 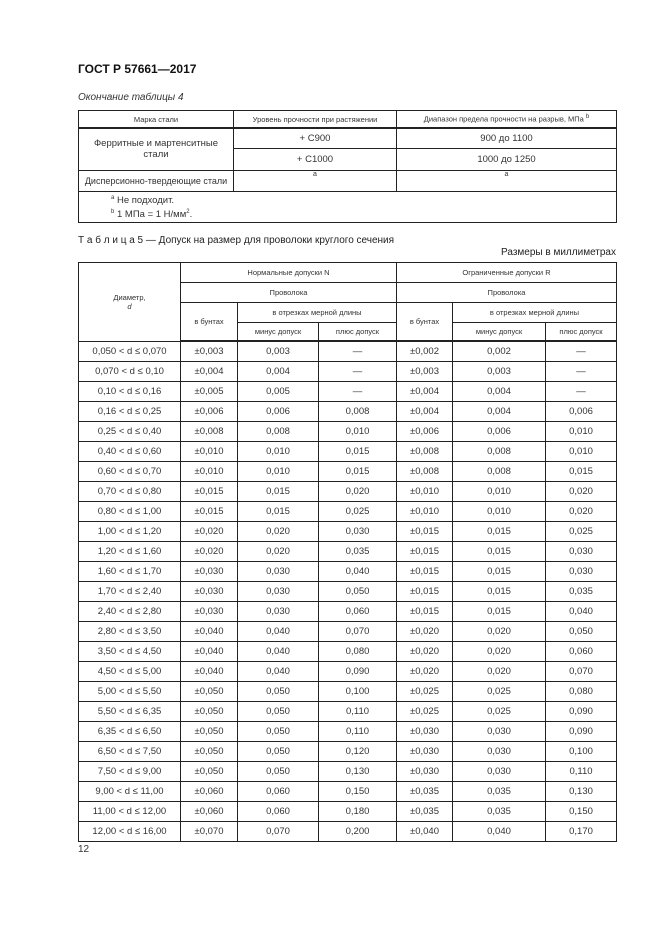 What do you see at coordinates (581, 711) in the screenshot?
I see `limited-plus: 0,090` at bounding box center [581, 711].